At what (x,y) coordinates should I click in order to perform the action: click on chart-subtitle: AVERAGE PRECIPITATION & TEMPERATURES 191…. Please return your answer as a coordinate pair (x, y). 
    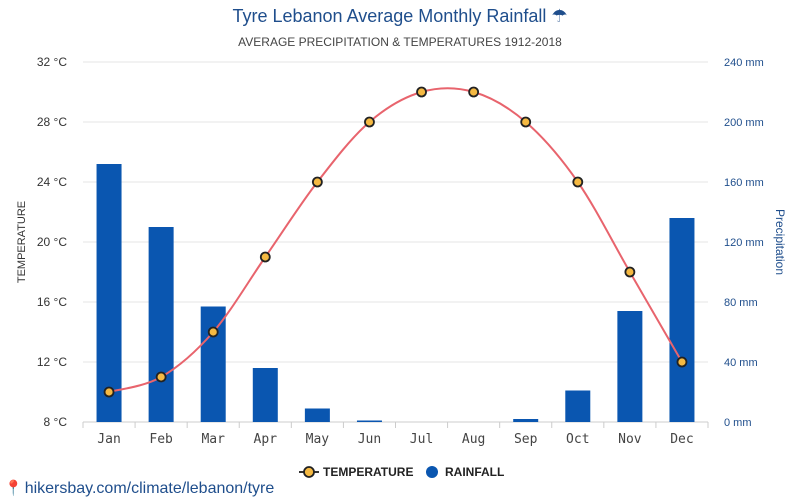
    Looking at the image, I should click on (400, 42).